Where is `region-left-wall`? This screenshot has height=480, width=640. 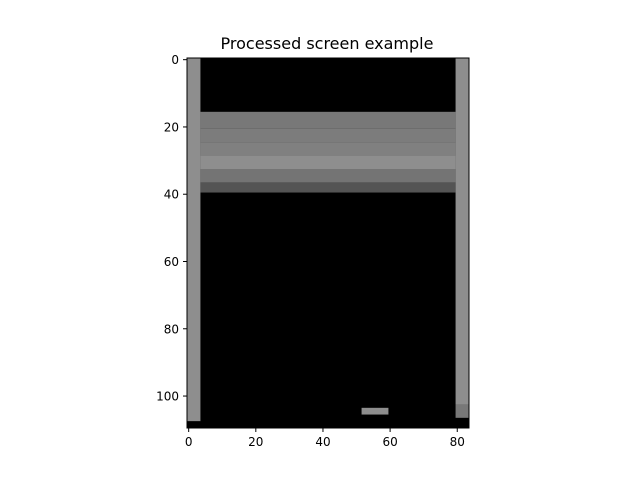 region-left-wall is located at coordinates (194, 240).